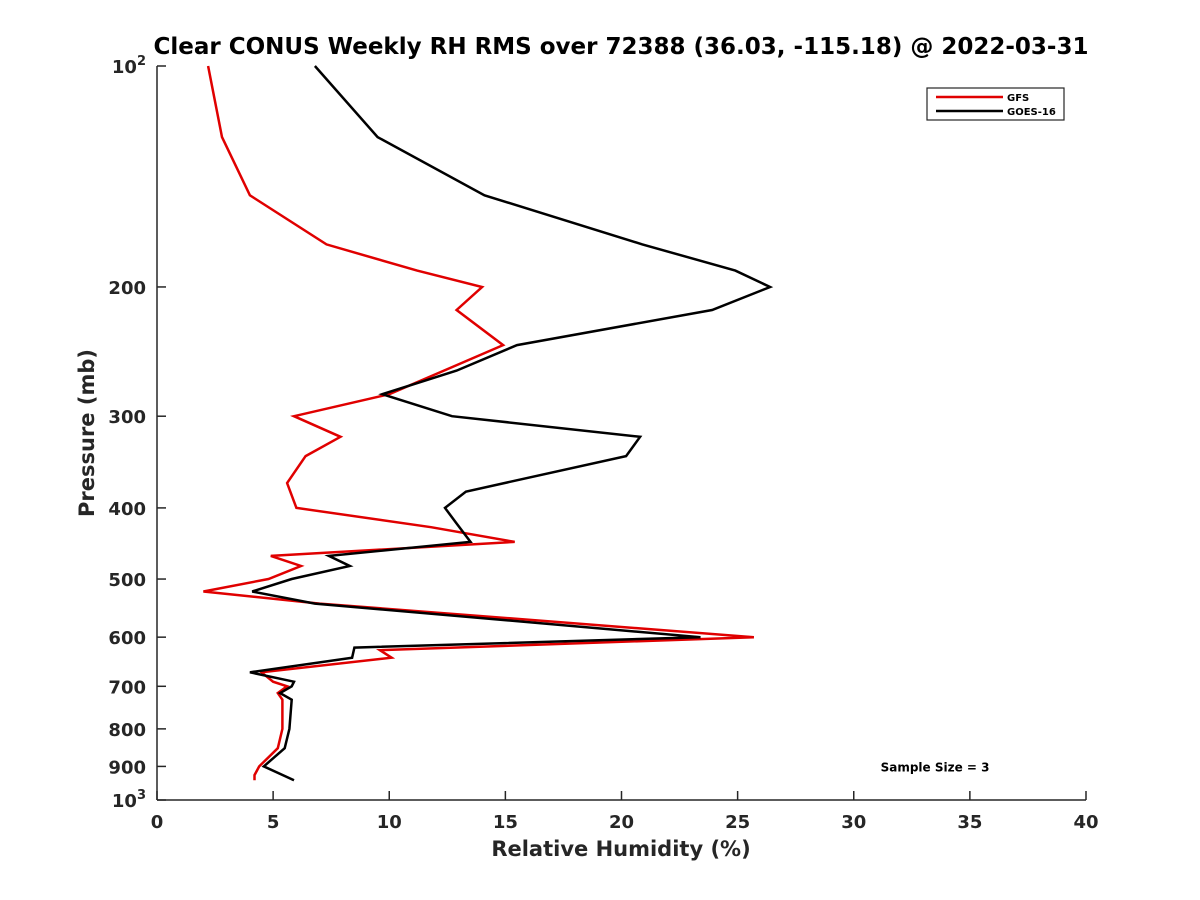 The image size is (1200, 900). I want to click on x-tick-label: 25, so click(737, 822).